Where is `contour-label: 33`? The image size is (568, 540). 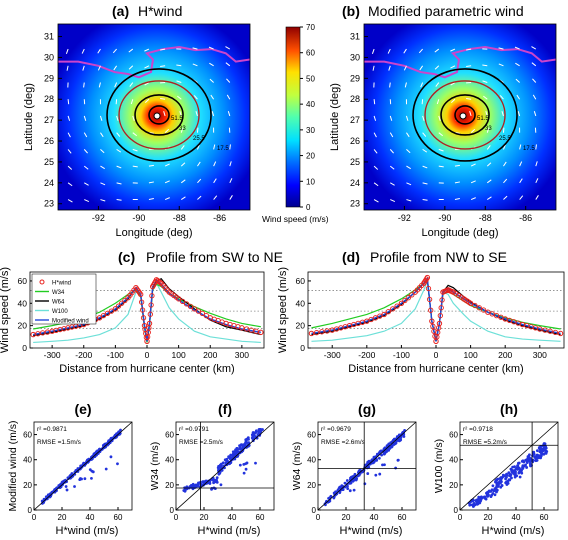 contour-label: 33 is located at coordinates (182, 129).